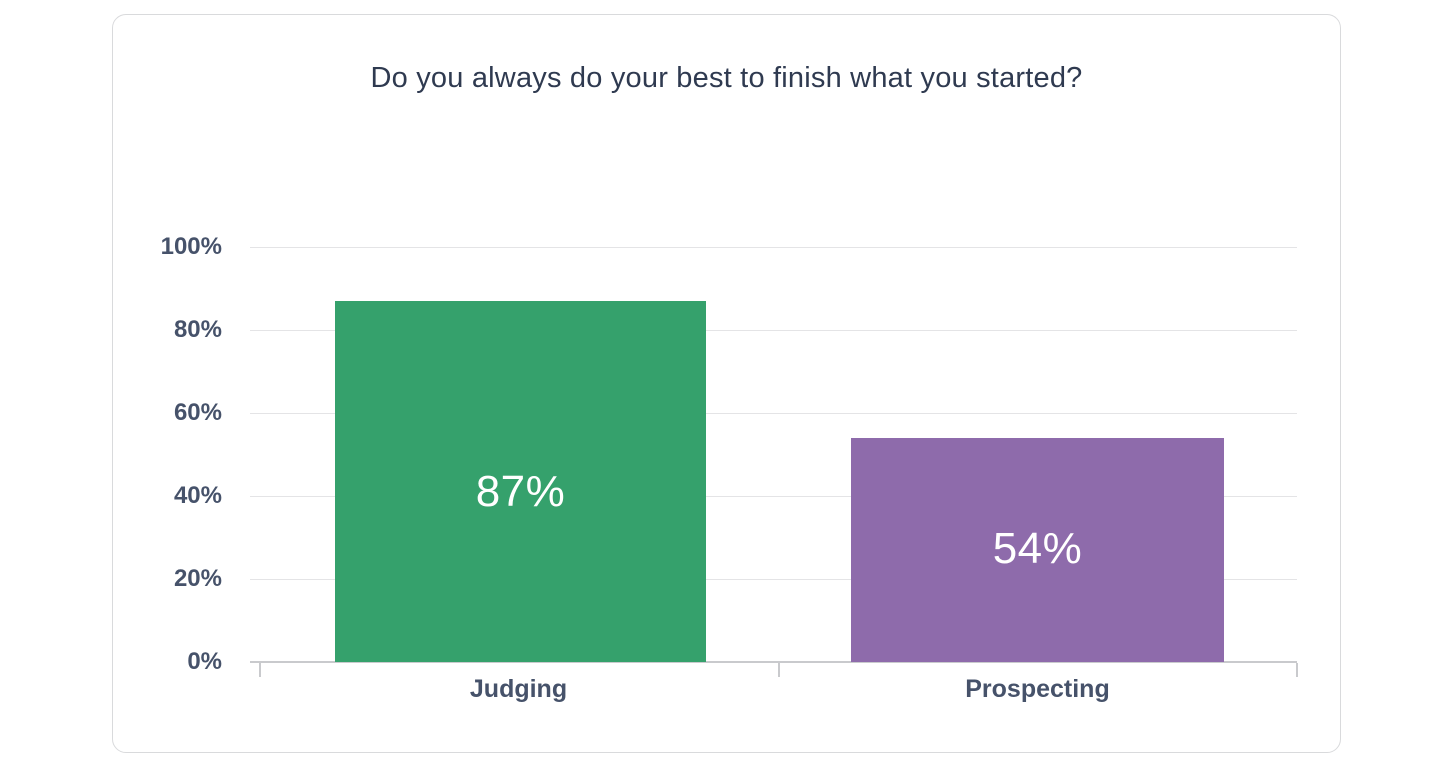 The image size is (1456, 771). I want to click on y-tick-label-0: 0%, so click(204, 661).